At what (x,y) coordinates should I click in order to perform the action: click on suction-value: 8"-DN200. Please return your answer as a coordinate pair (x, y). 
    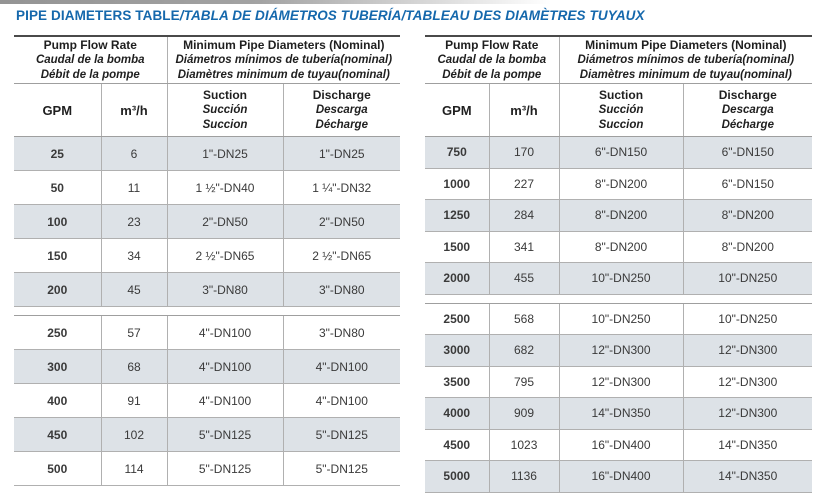
    Looking at the image, I should click on (621, 247).